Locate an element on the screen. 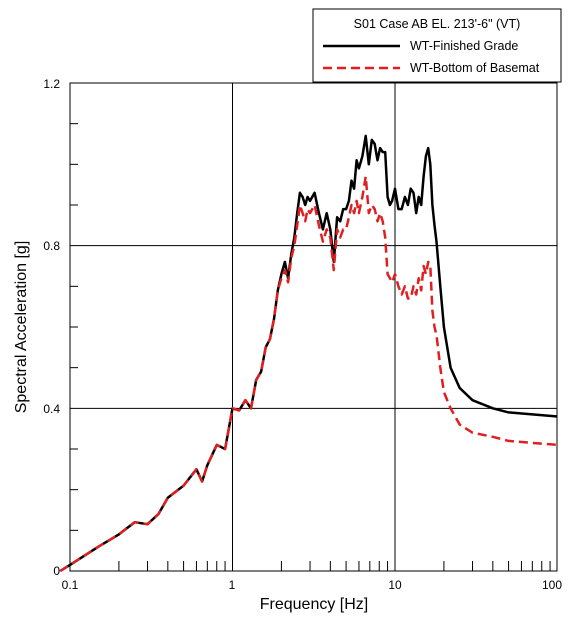  legend-label-bottom-basemat: WT-Bottom of Basemat is located at coordinates (475, 68).